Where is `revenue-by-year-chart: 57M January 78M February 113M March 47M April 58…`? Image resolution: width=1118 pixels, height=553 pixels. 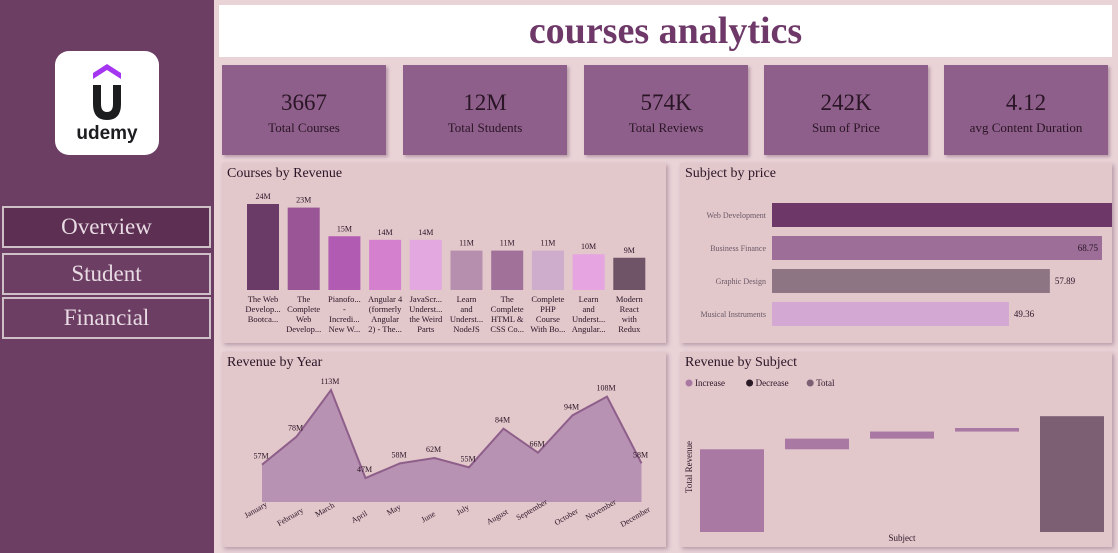 revenue-by-year-chart: 57M January 78M February 113M March 47M April 58… is located at coordinates (447, 453).